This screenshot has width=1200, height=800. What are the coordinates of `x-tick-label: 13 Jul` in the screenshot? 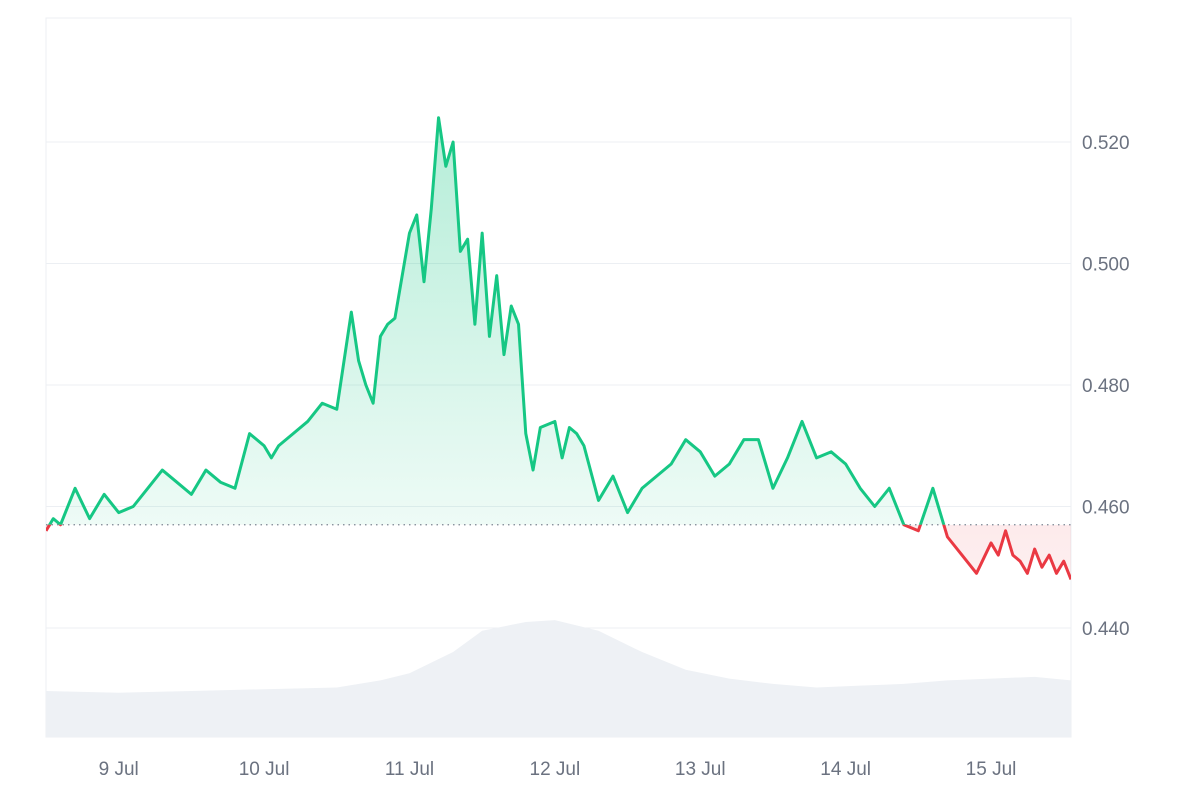 It's located at (700, 769).